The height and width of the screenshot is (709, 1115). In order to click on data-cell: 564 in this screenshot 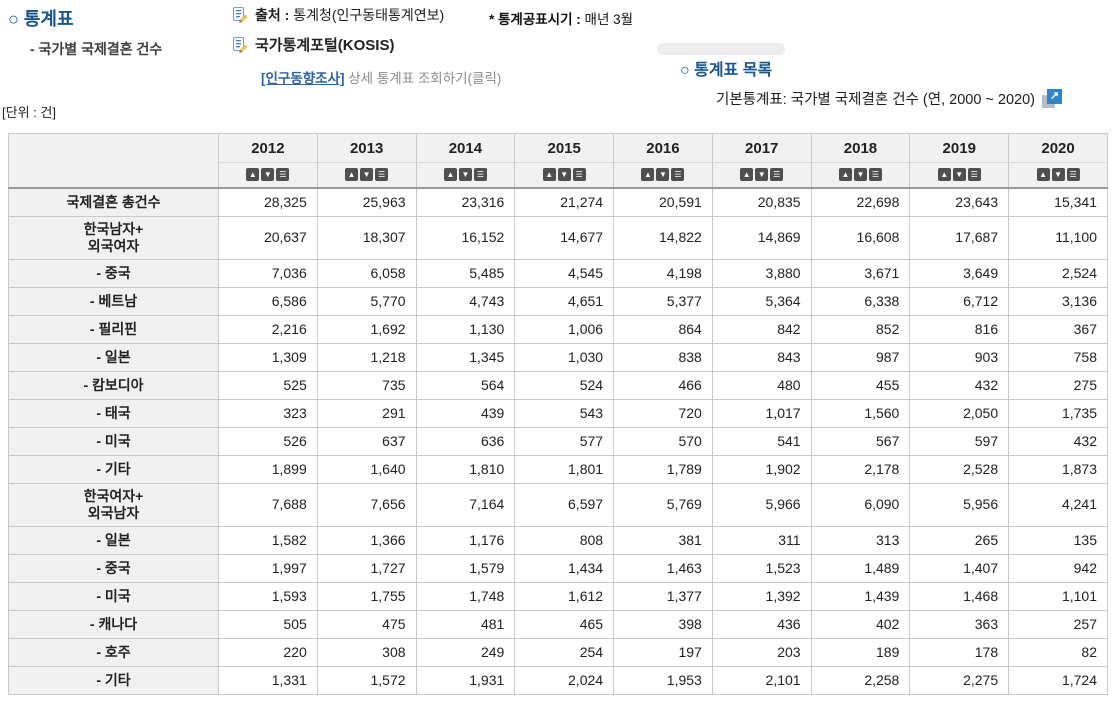, I will do `click(465, 385)`.